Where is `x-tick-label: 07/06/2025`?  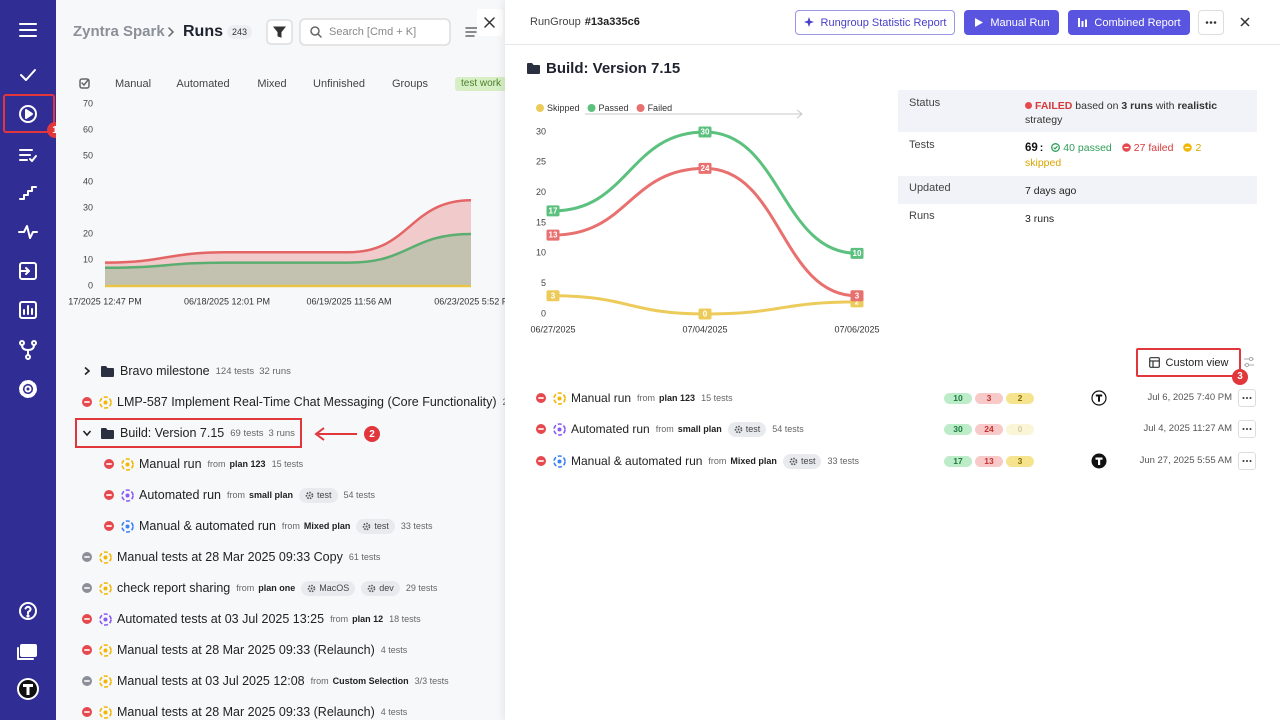 x-tick-label: 07/06/2025 is located at coordinates (856, 329).